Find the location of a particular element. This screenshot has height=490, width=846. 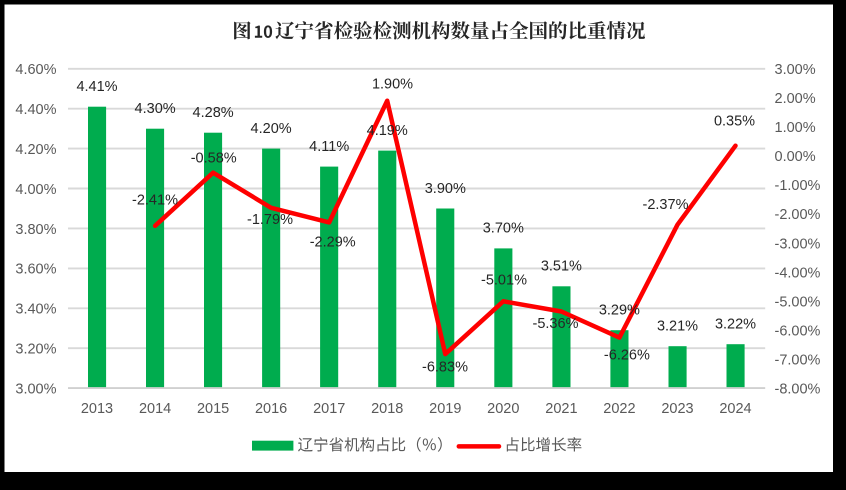

svg-text: 4.41% is located at coordinates (96, 87).